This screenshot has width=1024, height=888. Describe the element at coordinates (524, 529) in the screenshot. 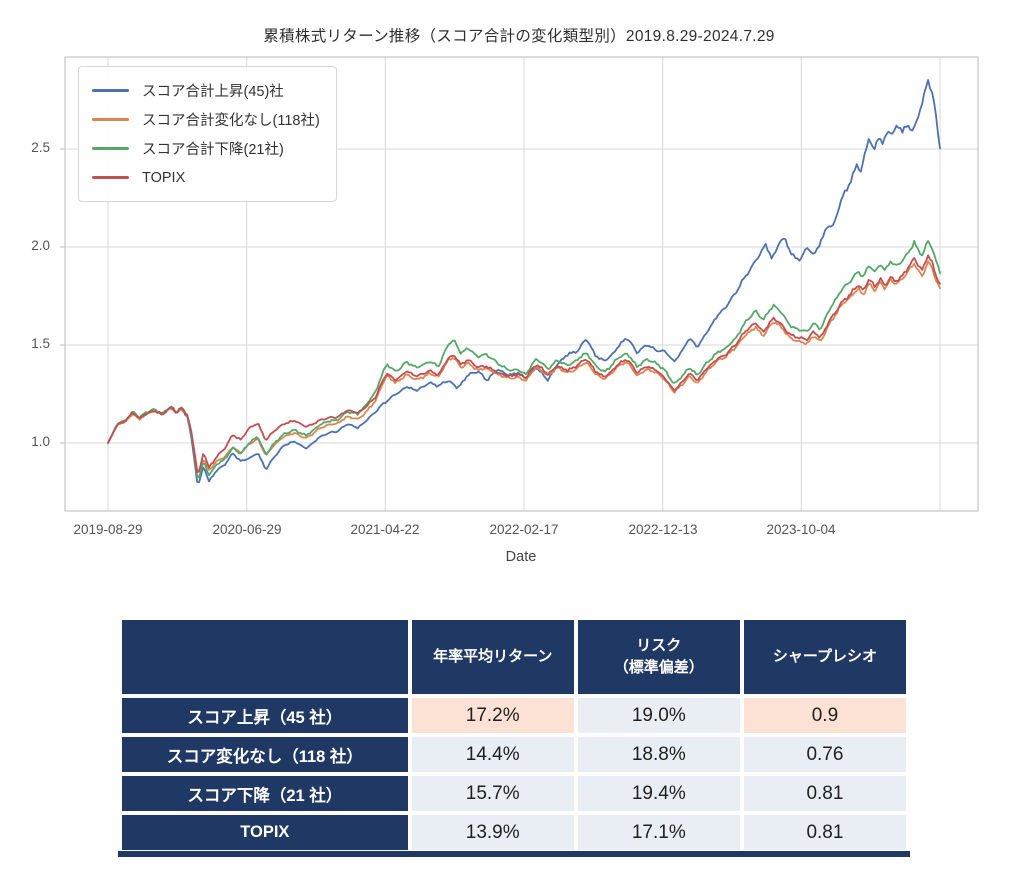

I see `x-axis-tick-label: 2022-02-17` at that location.